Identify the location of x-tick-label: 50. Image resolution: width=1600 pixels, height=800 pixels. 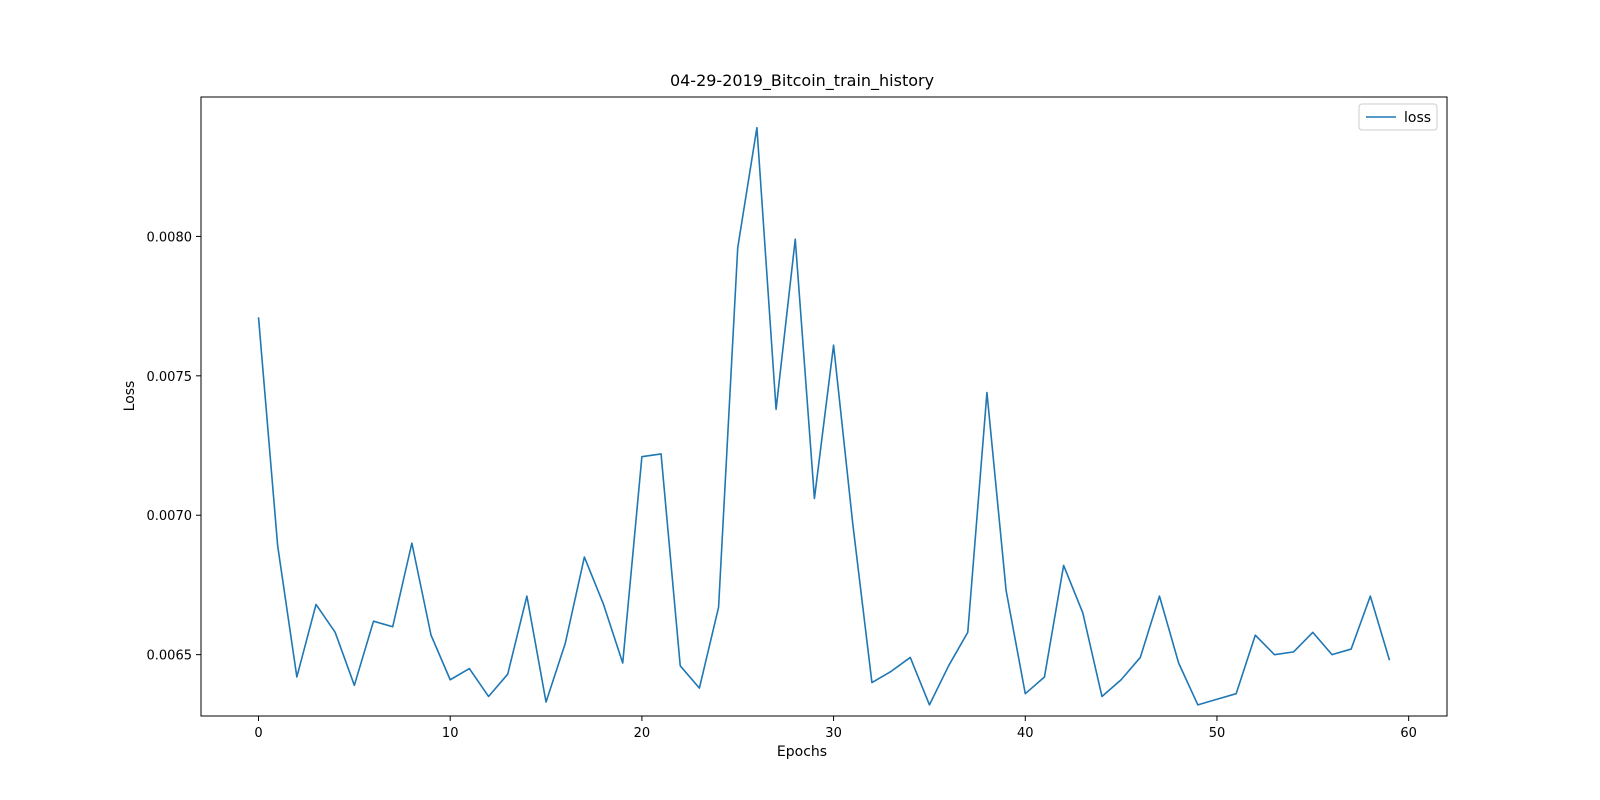
(1217, 733).